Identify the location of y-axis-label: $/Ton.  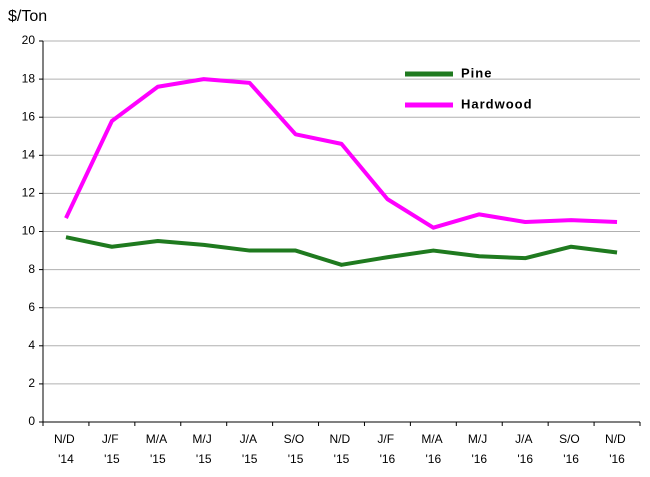
(27, 16).